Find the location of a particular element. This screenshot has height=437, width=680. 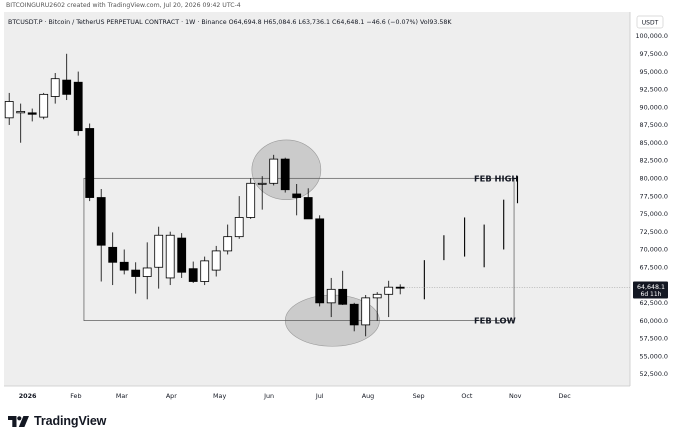

y-tick-label: 67,500.0 is located at coordinates (654, 267).